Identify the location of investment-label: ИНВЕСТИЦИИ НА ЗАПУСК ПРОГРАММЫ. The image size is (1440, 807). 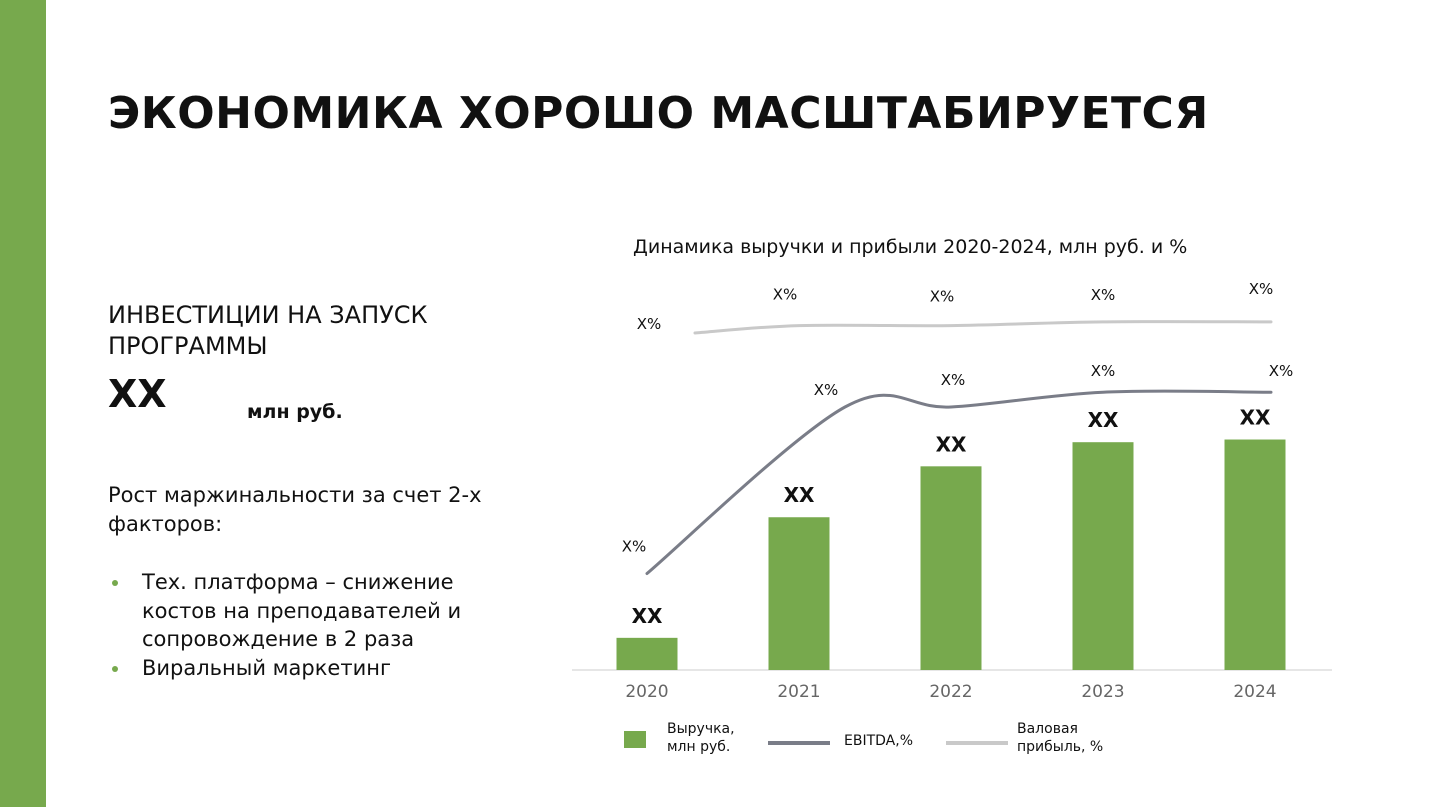
(268, 330).